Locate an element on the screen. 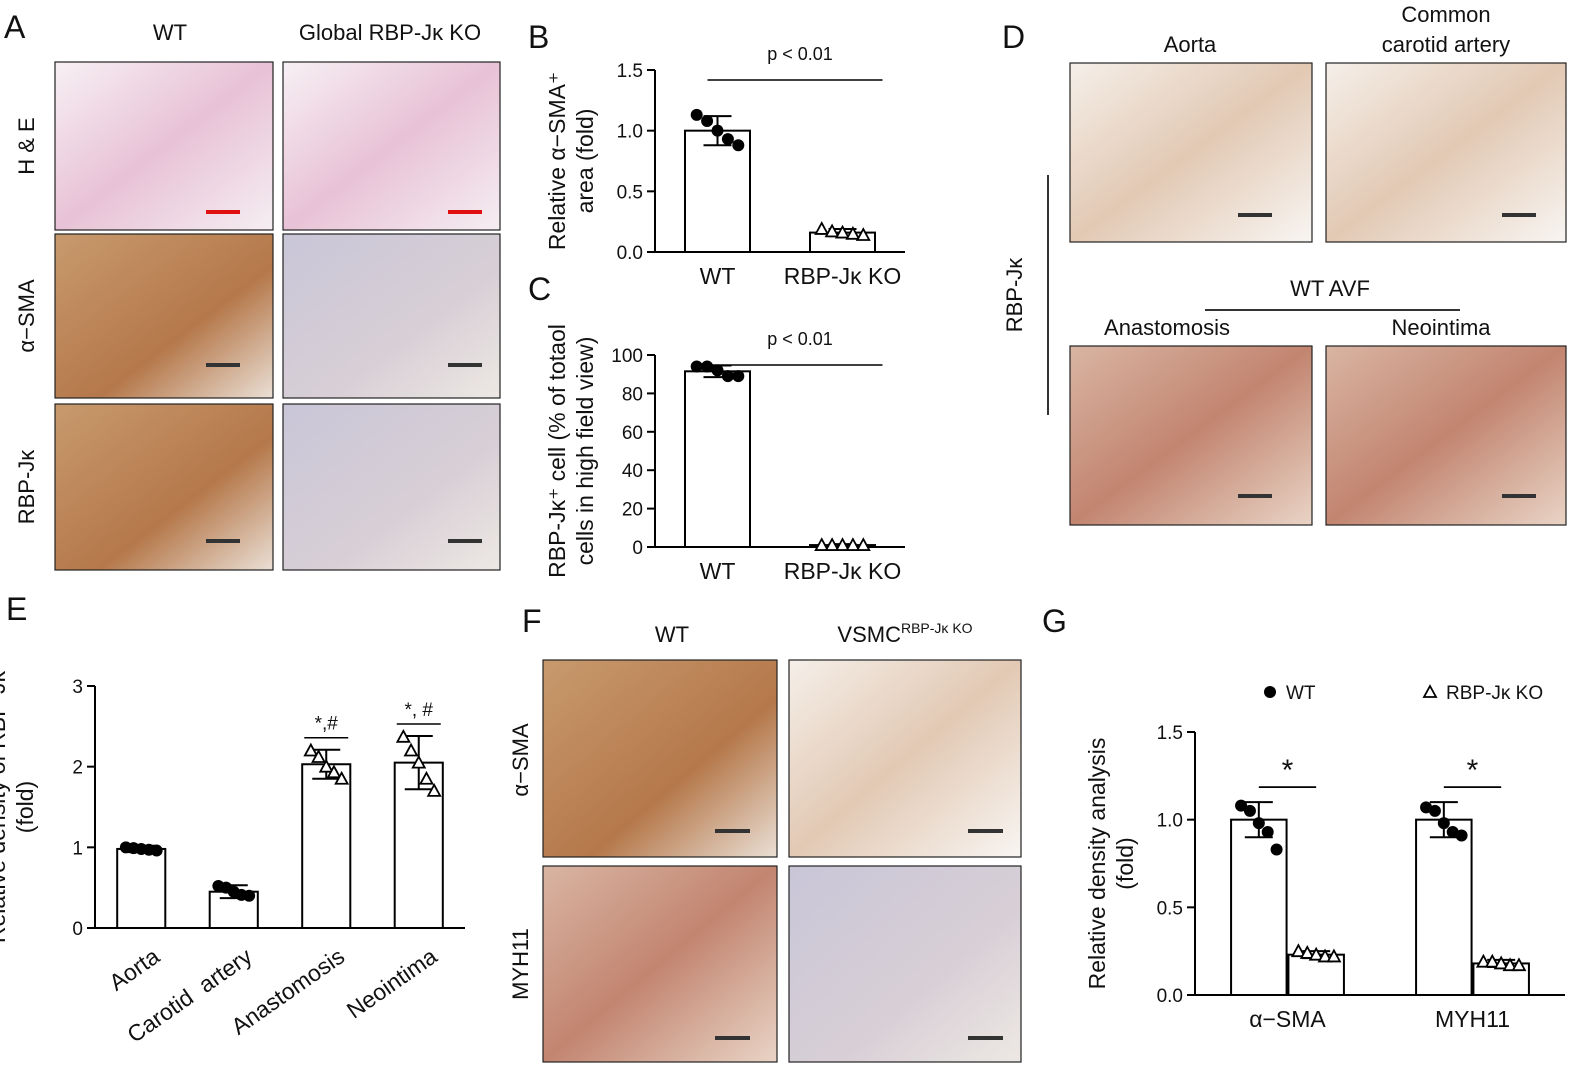 This screenshot has height=1089, width=1594. group-label: WT AVF is located at coordinates (1330, 288).